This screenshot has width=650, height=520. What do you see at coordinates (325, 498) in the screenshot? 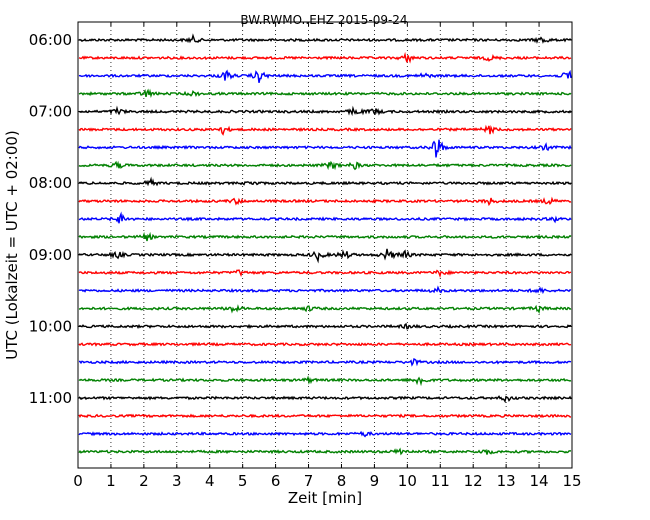
I see `x-axis-label: Zeit [min]` at bounding box center [325, 498].